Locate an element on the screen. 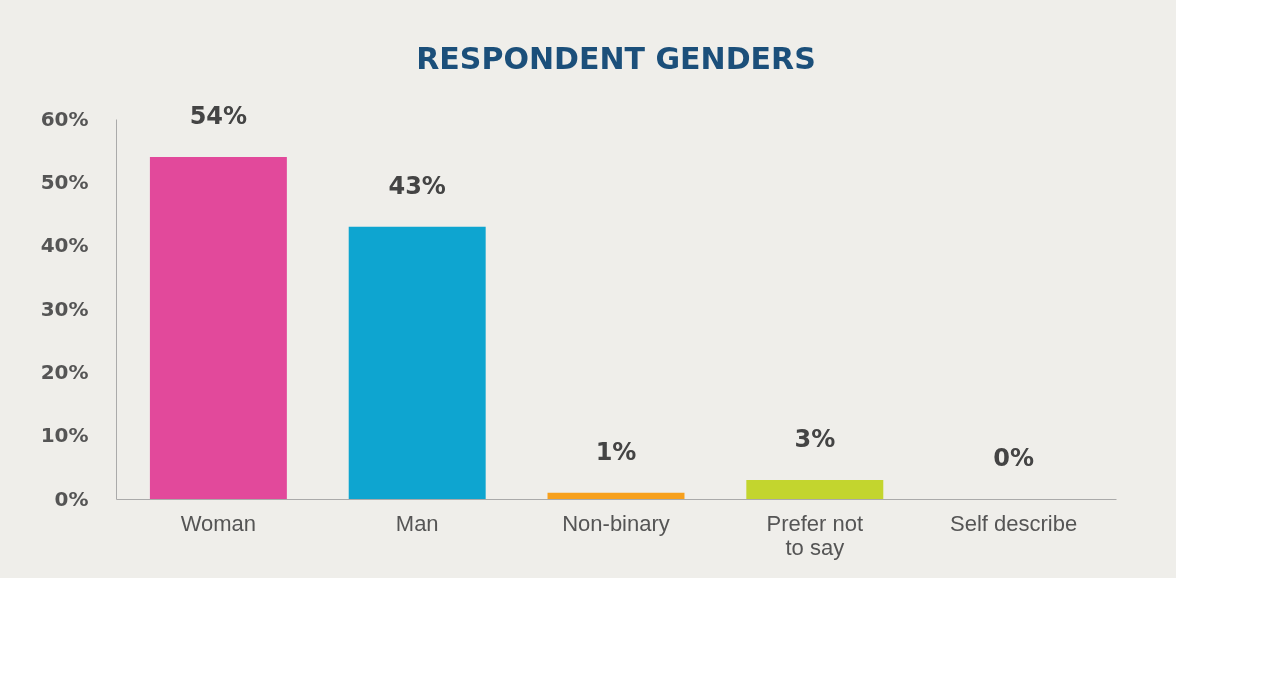 Image resolution: width=1274 pixels, height=679 pixels. x-tick-label: Man is located at coordinates (417, 523).